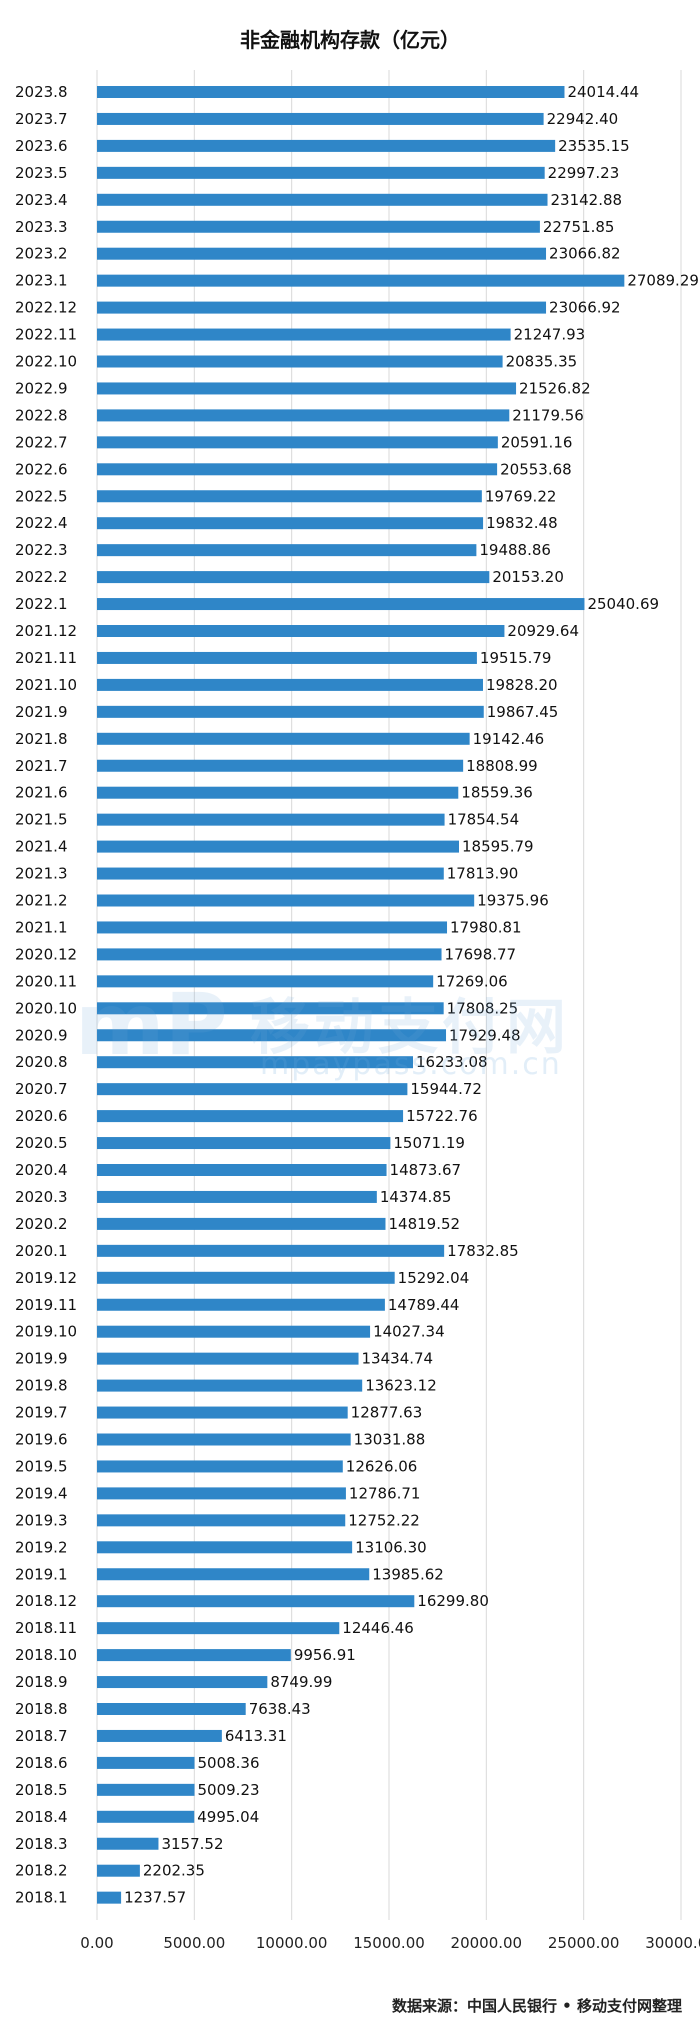 The image size is (700, 2025). Describe the element at coordinates (46, 1628) in the screenshot. I see `category-label: 2018.11` at that location.